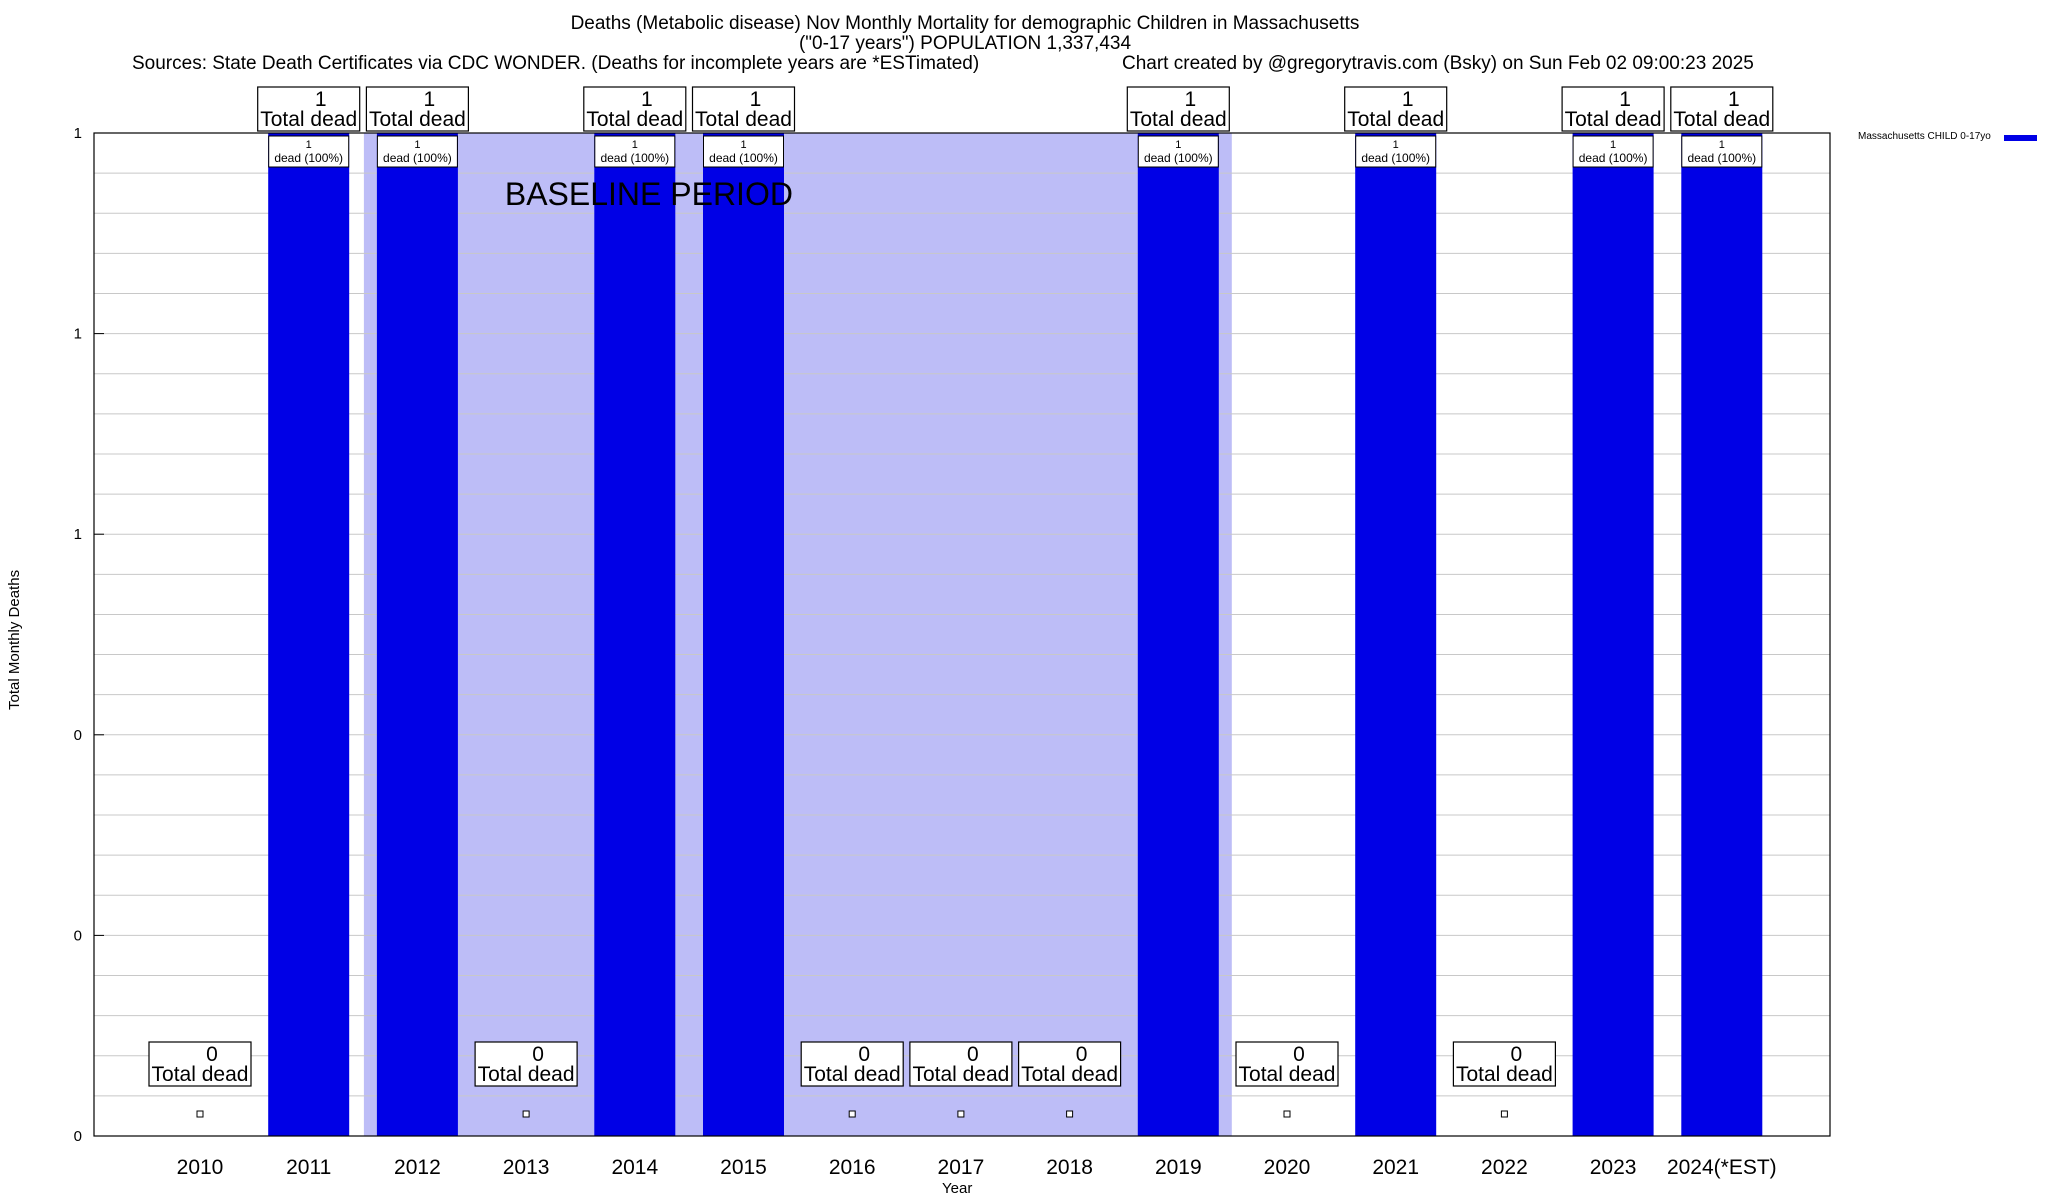 The height and width of the screenshot is (1200, 2048). What do you see at coordinates (957, 1188) in the screenshot?
I see `x-axis-label: Year` at bounding box center [957, 1188].